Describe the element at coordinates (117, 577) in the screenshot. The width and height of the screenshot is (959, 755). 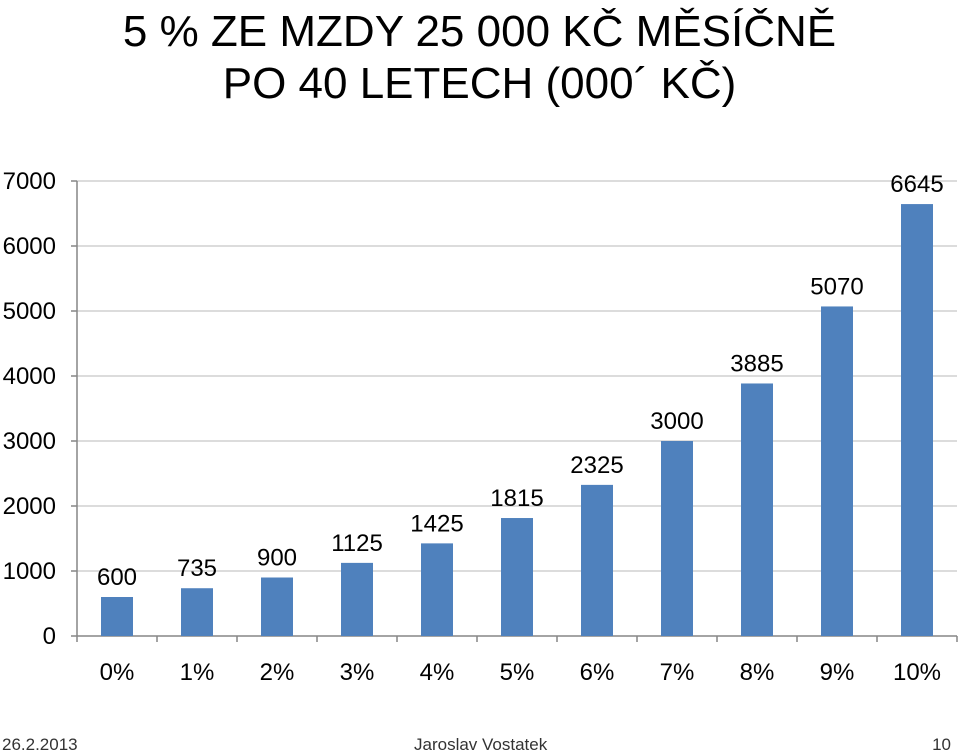
I see `data-label: 600` at that location.